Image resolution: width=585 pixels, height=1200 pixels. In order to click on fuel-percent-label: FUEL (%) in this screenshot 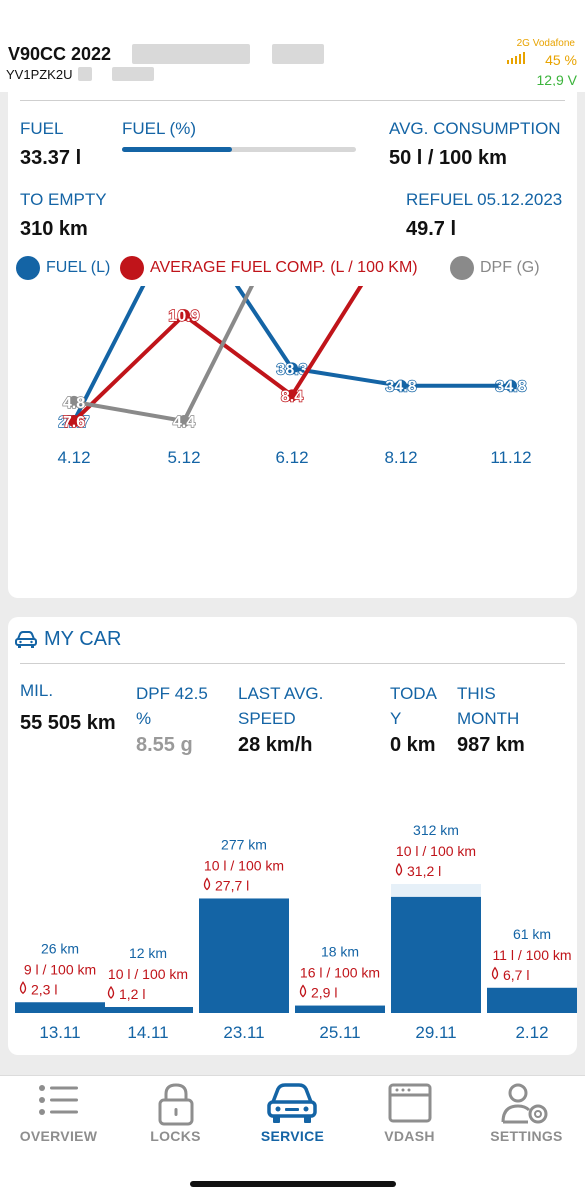, I will do `click(159, 128)`.